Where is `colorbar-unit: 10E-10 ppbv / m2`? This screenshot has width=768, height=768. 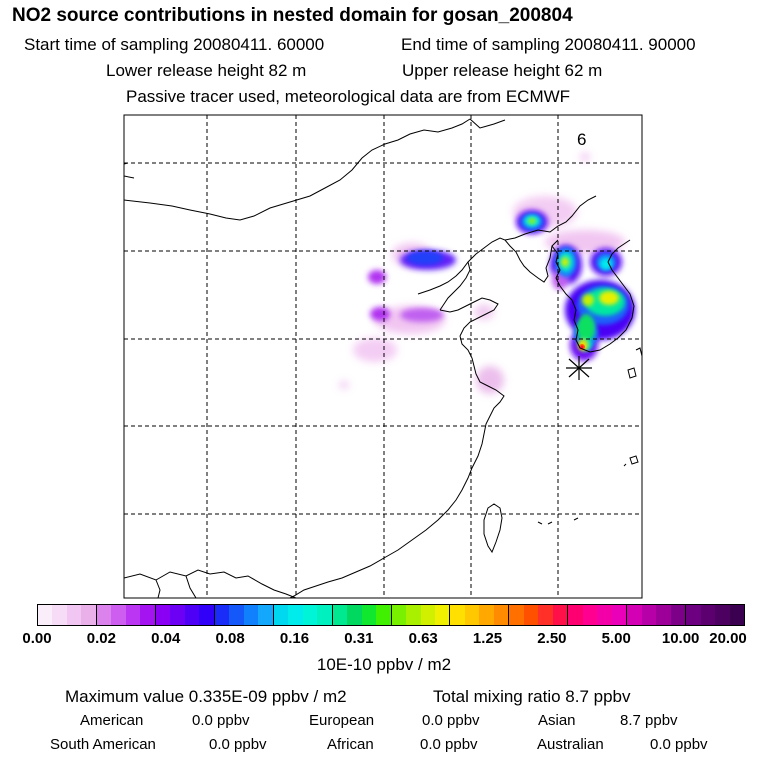 colorbar-unit: 10E-10 ppbv / m2 is located at coordinates (384, 664).